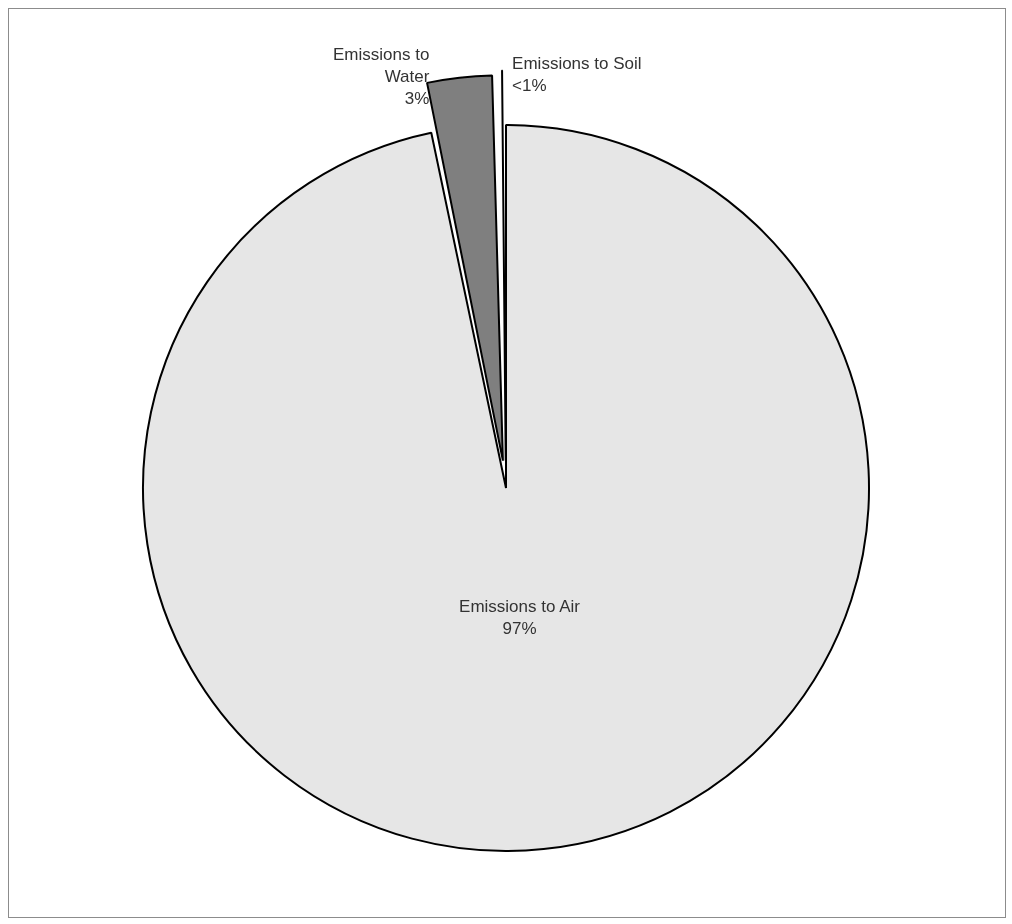 Image resolution: width=1012 pixels, height=924 pixels. What do you see at coordinates (529, 85) in the screenshot?
I see `data-label: <1%` at bounding box center [529, 85].